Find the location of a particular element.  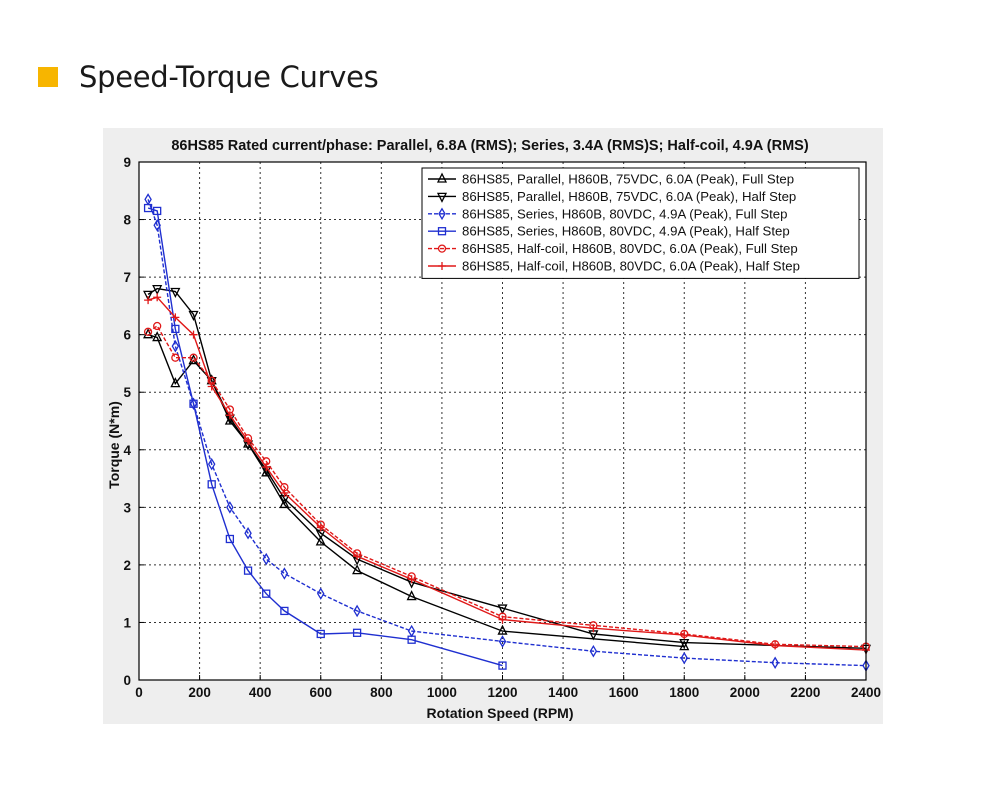

y-tick-label: 8 is located at coordinates (127, 220).